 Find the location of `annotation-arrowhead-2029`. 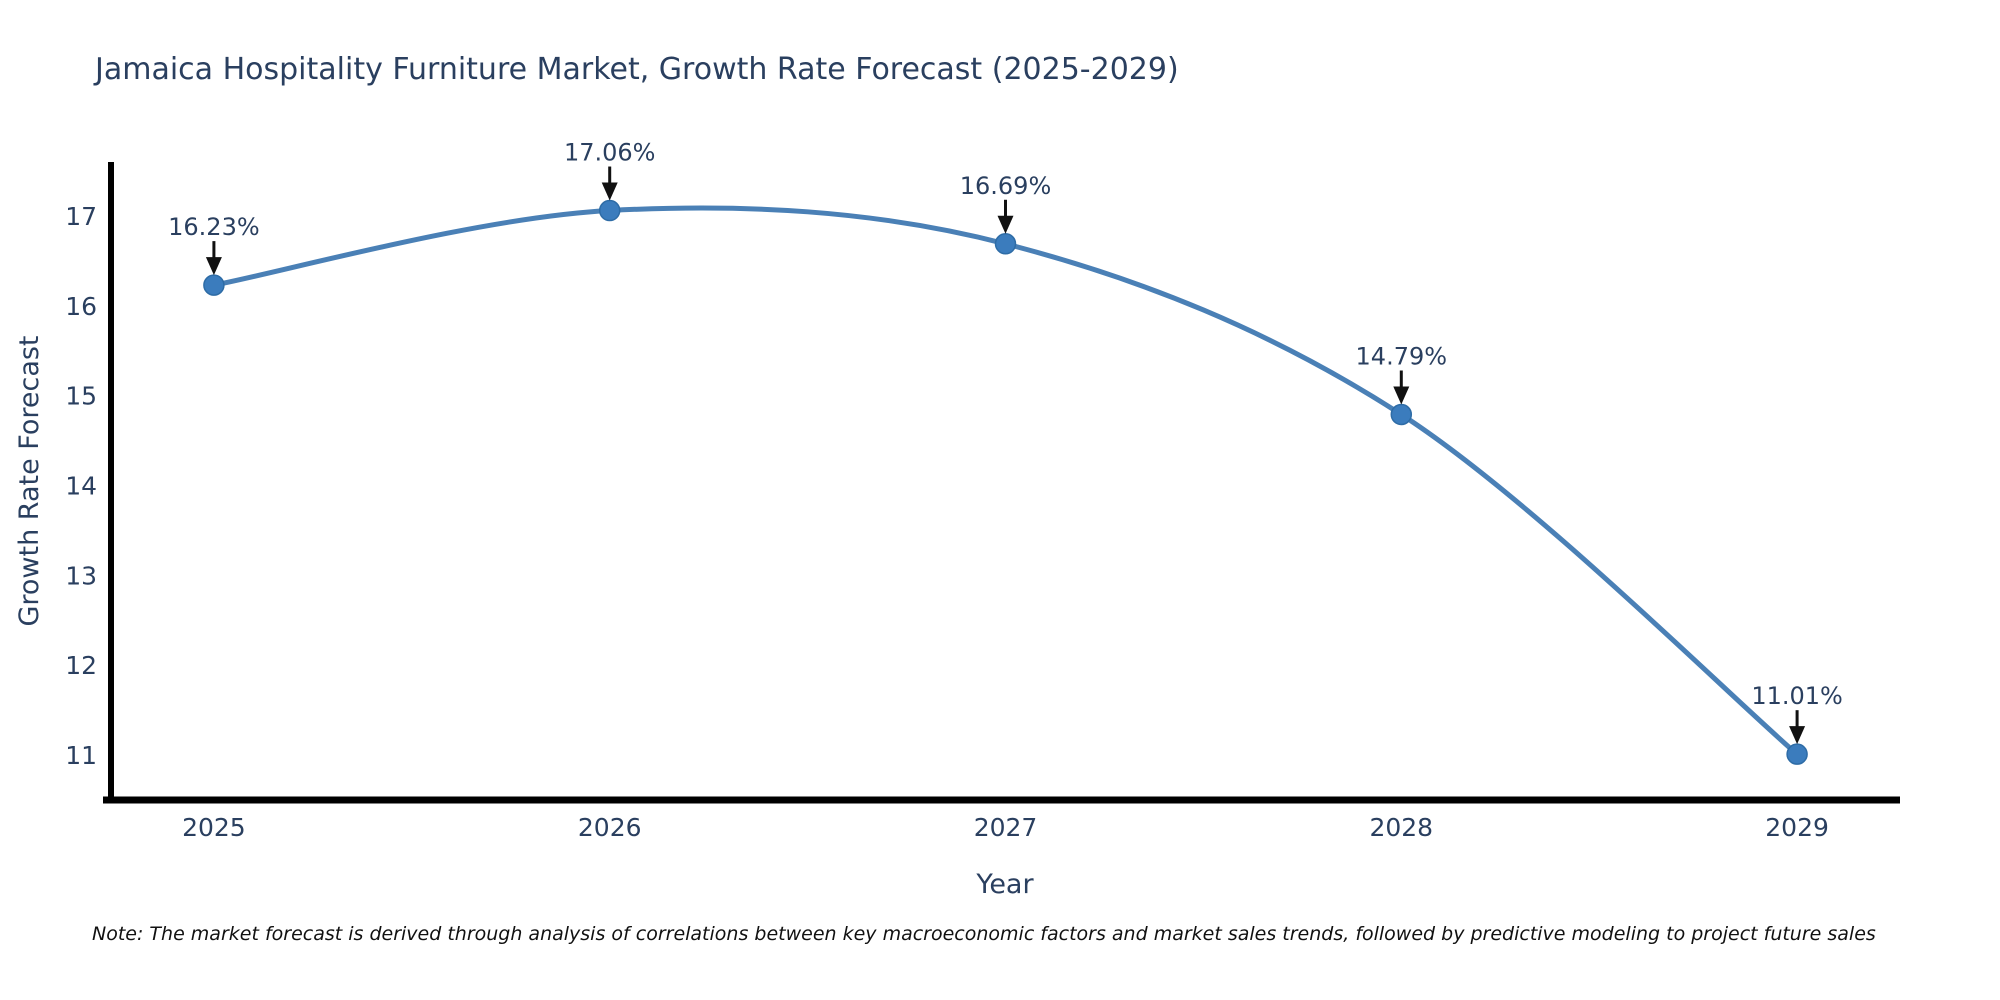

annotation-arrowhead-2029 is located at coordinates (1797, 735).